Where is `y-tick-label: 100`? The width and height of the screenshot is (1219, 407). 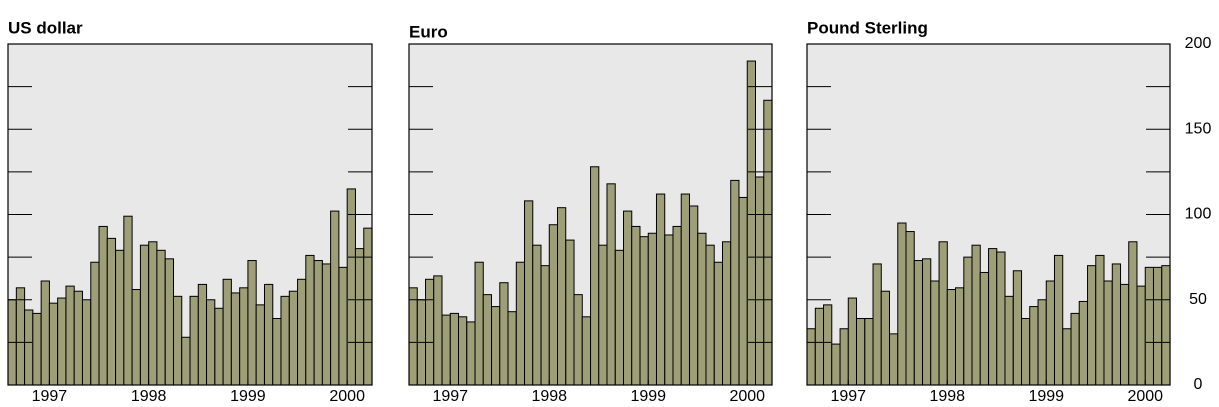
y-tick-label: 100 is located at coordinates (1198, 214).